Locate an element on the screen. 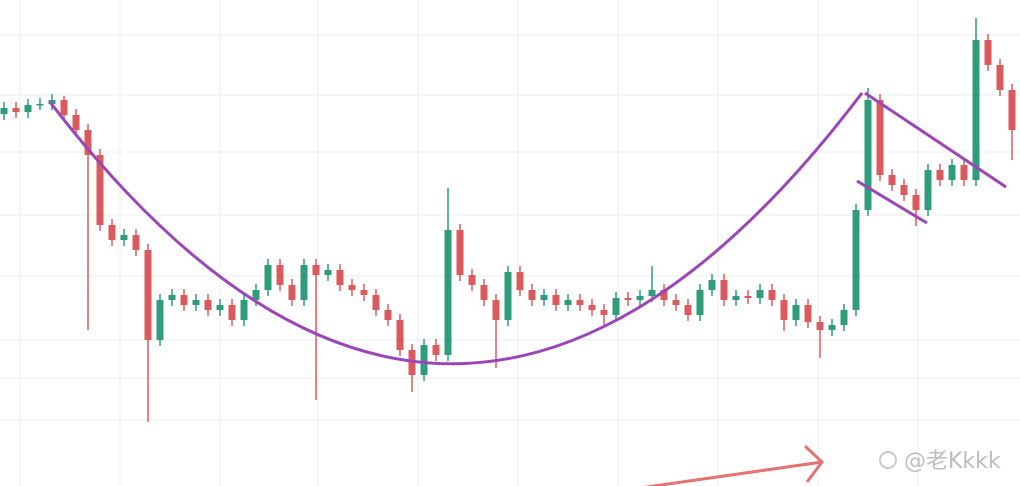  arrow-shaft is located at coordinates (733, 473).